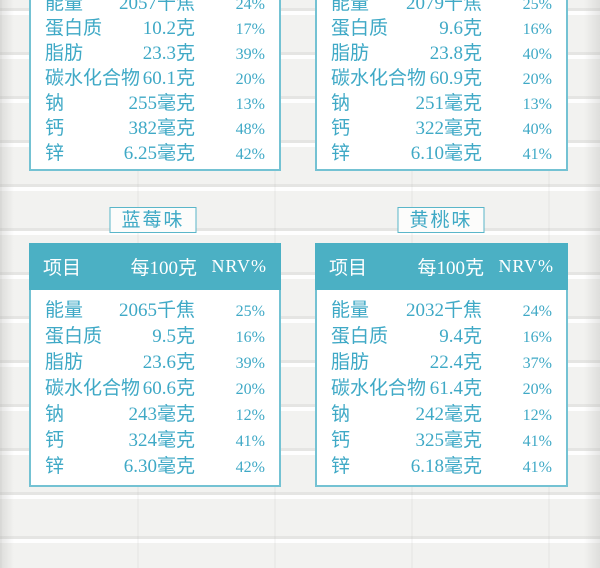 This screenshot has width=600, height=568. Describe the element at coordinates (155, 311) in the screenshot. I see `table-row: 能量 2065千焦 25%` at that location.